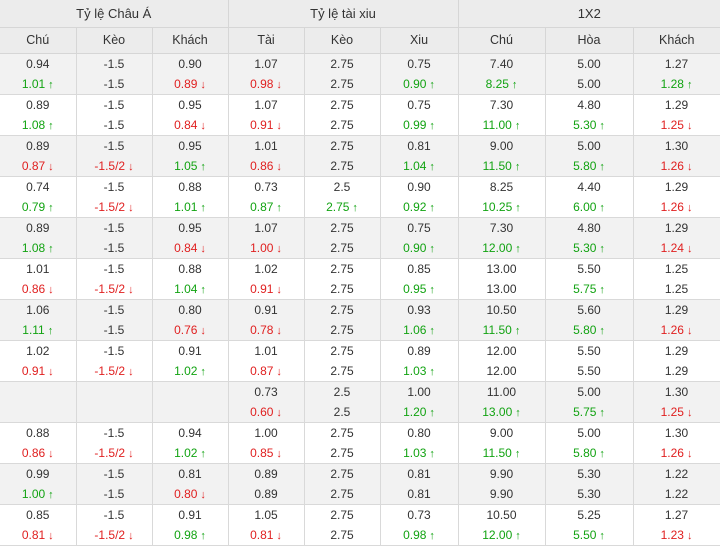 The width and height of the screenshot is (720, 546). Describe the element at coordinates (266, 432) in the screenshot. I see `opening-odds: 1.00` at that location.